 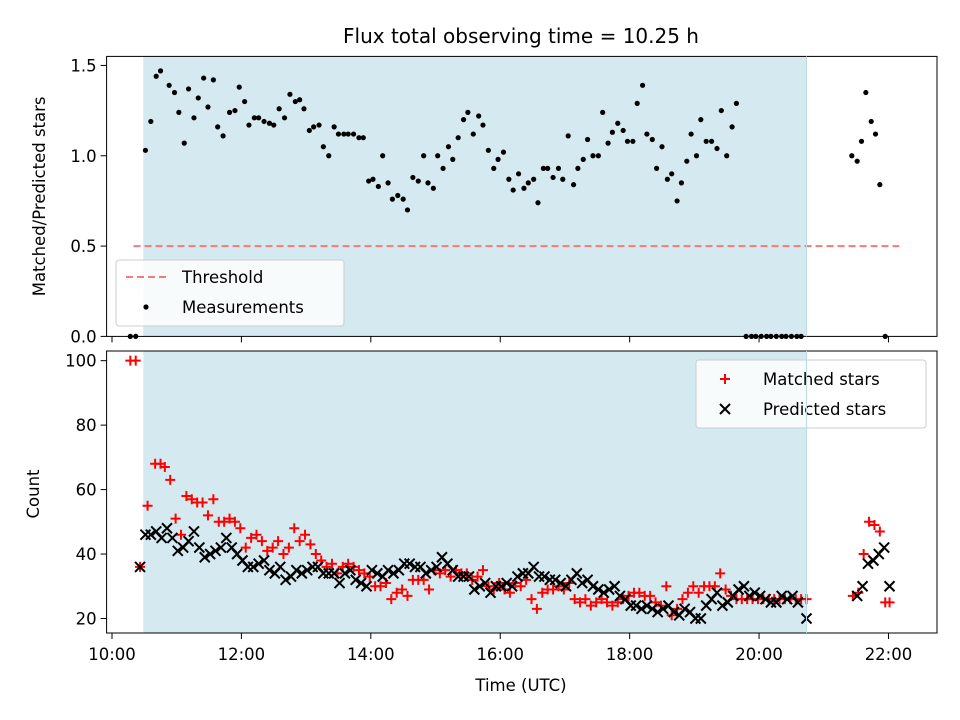 What do you see at coordinates (630, 654) in the screenshot?
I see `xtick-label: 18:00` at bounding box center [630, 654].